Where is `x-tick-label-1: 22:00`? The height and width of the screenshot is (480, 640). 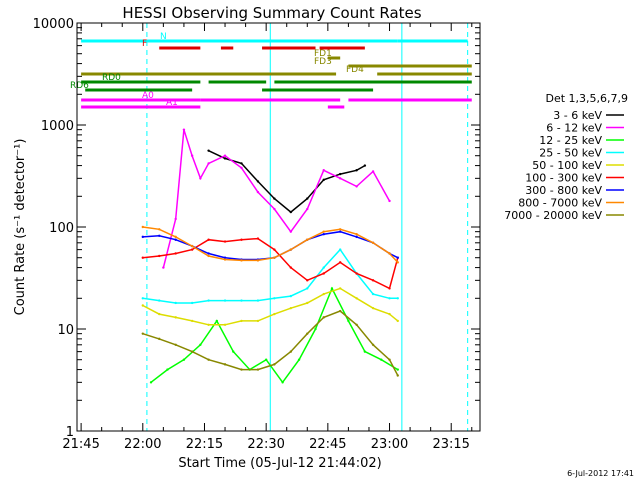
x-tick-label-1: 22:00 is located at coordinates (142, 444).